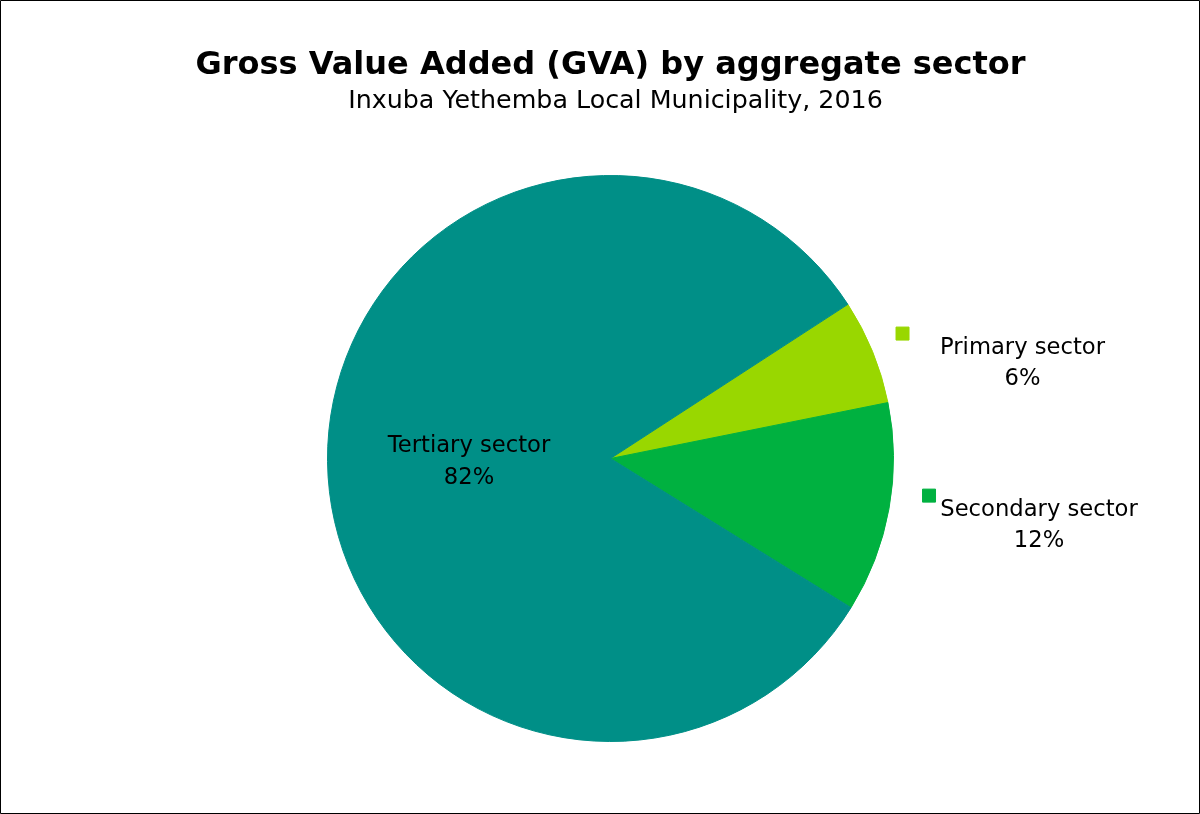 The height and width of the screenshot is (814, 1200). Describe the element at coordinates (468, 444) in the screenshot. I see `slice-label: Tertiary sector` at that location.